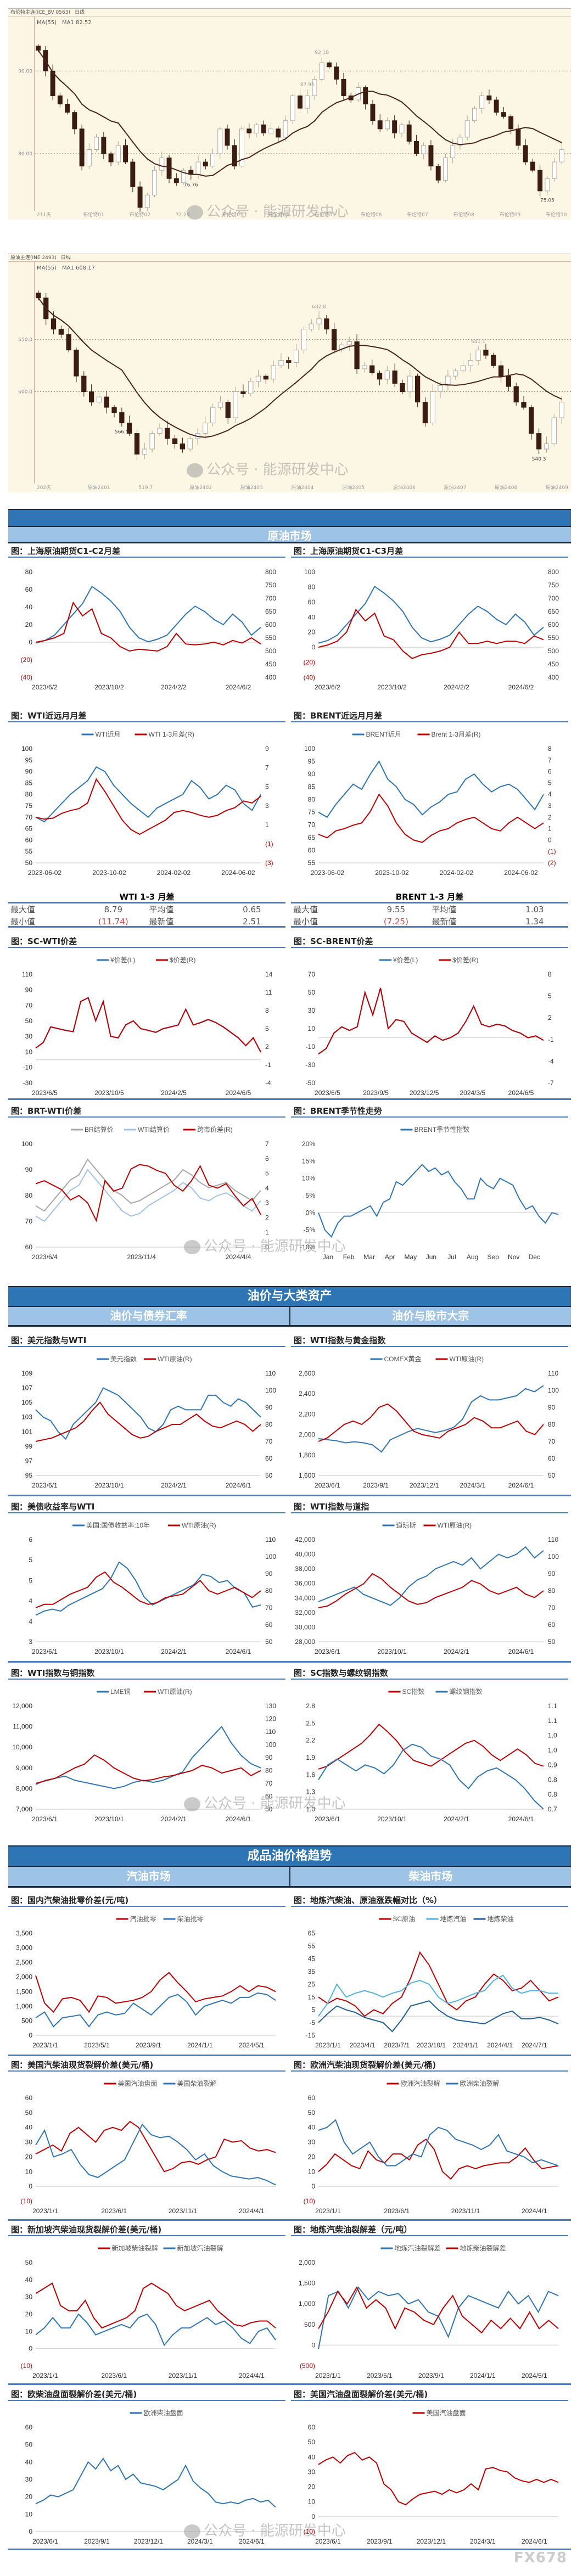 Image resolution: width=577 pixels, height=2576 pixels. I want to click on avg-value: 1.03, so click(534, 910).